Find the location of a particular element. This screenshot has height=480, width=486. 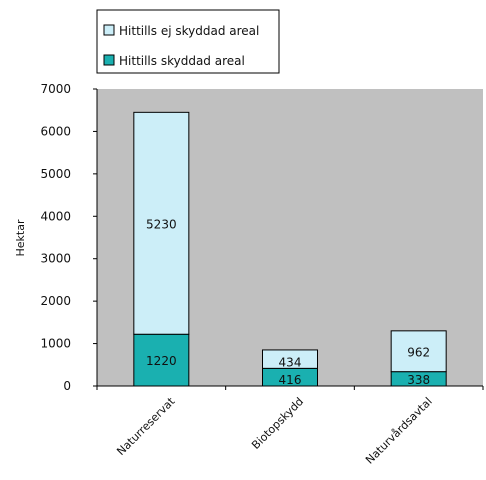

bar-value-label: 1220 is located at coordinates (161, 361).